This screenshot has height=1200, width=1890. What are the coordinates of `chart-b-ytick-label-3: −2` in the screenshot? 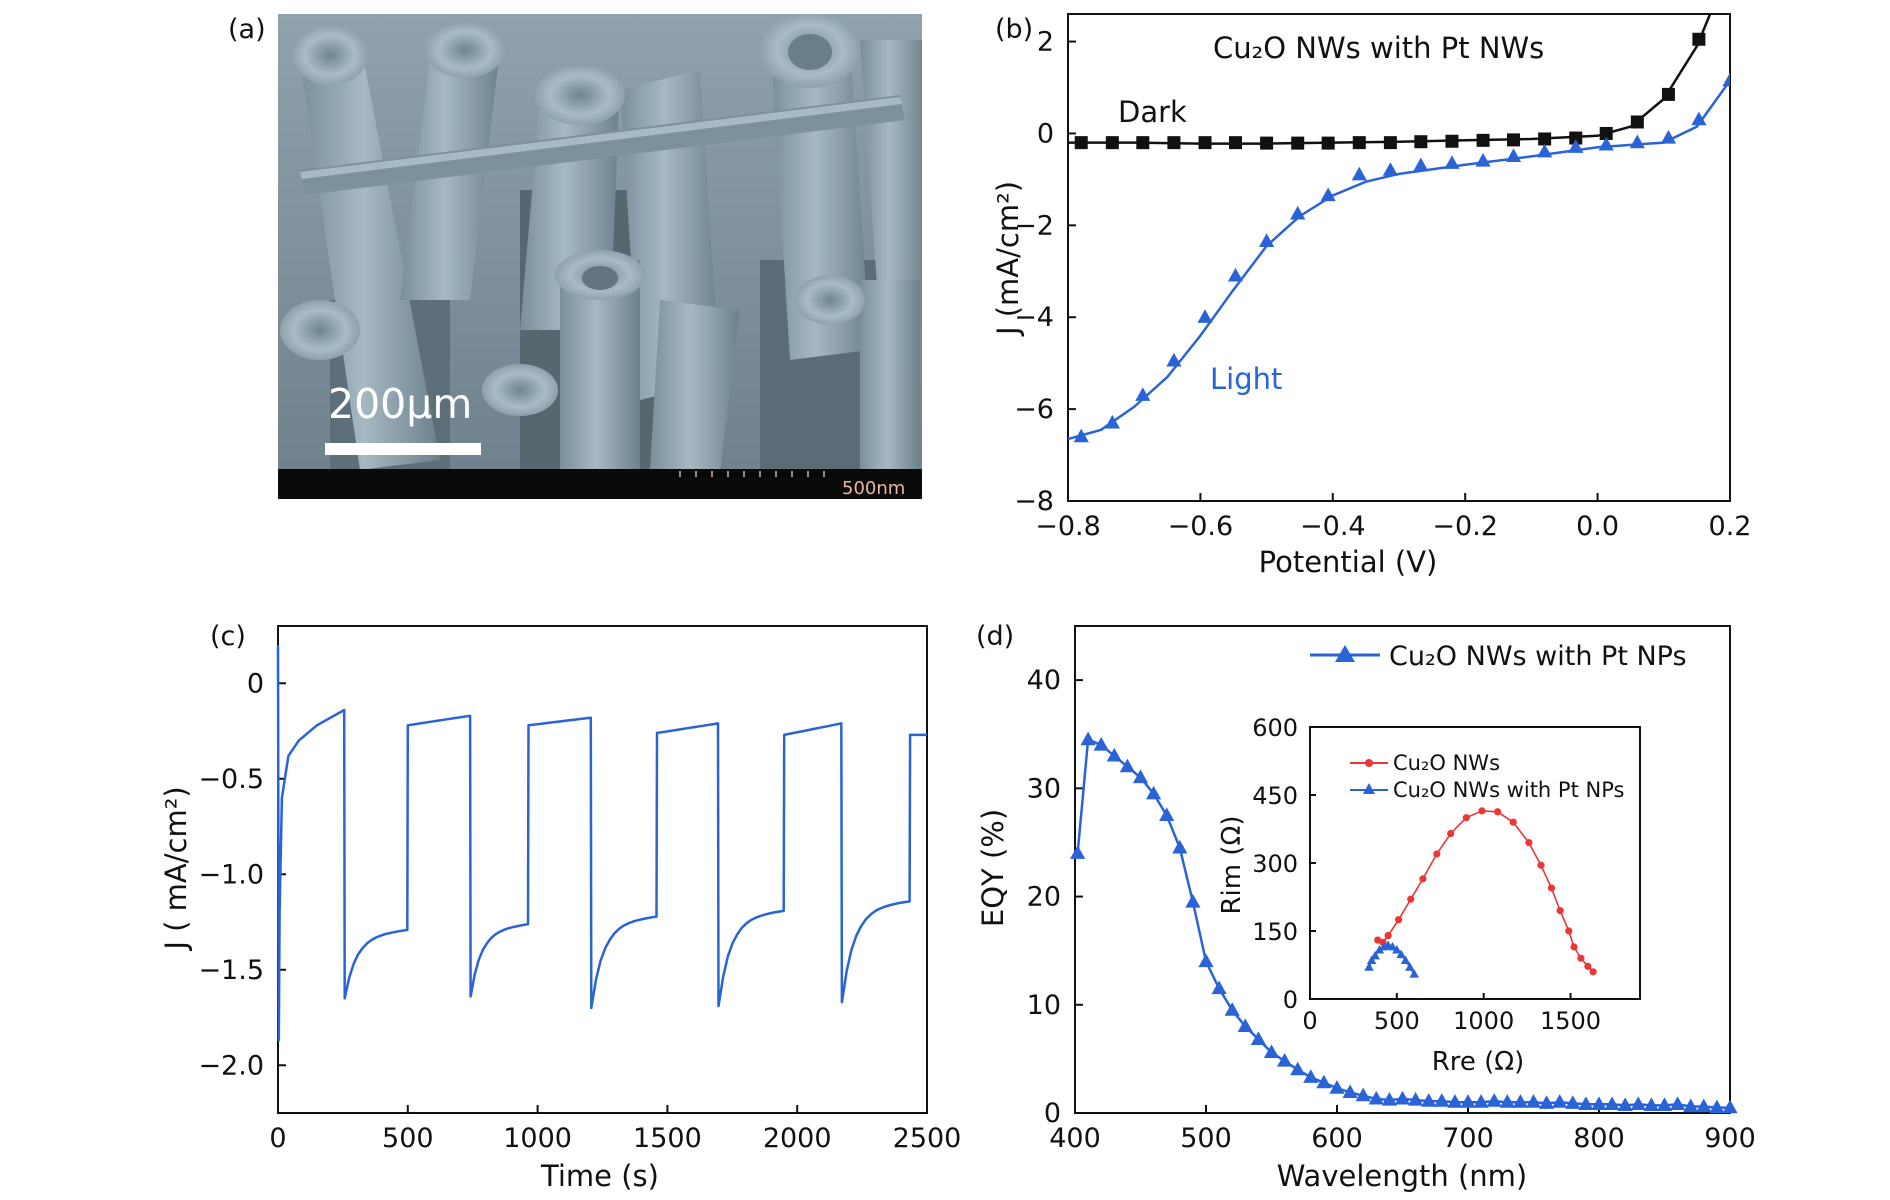 It's located at (1034, 225).